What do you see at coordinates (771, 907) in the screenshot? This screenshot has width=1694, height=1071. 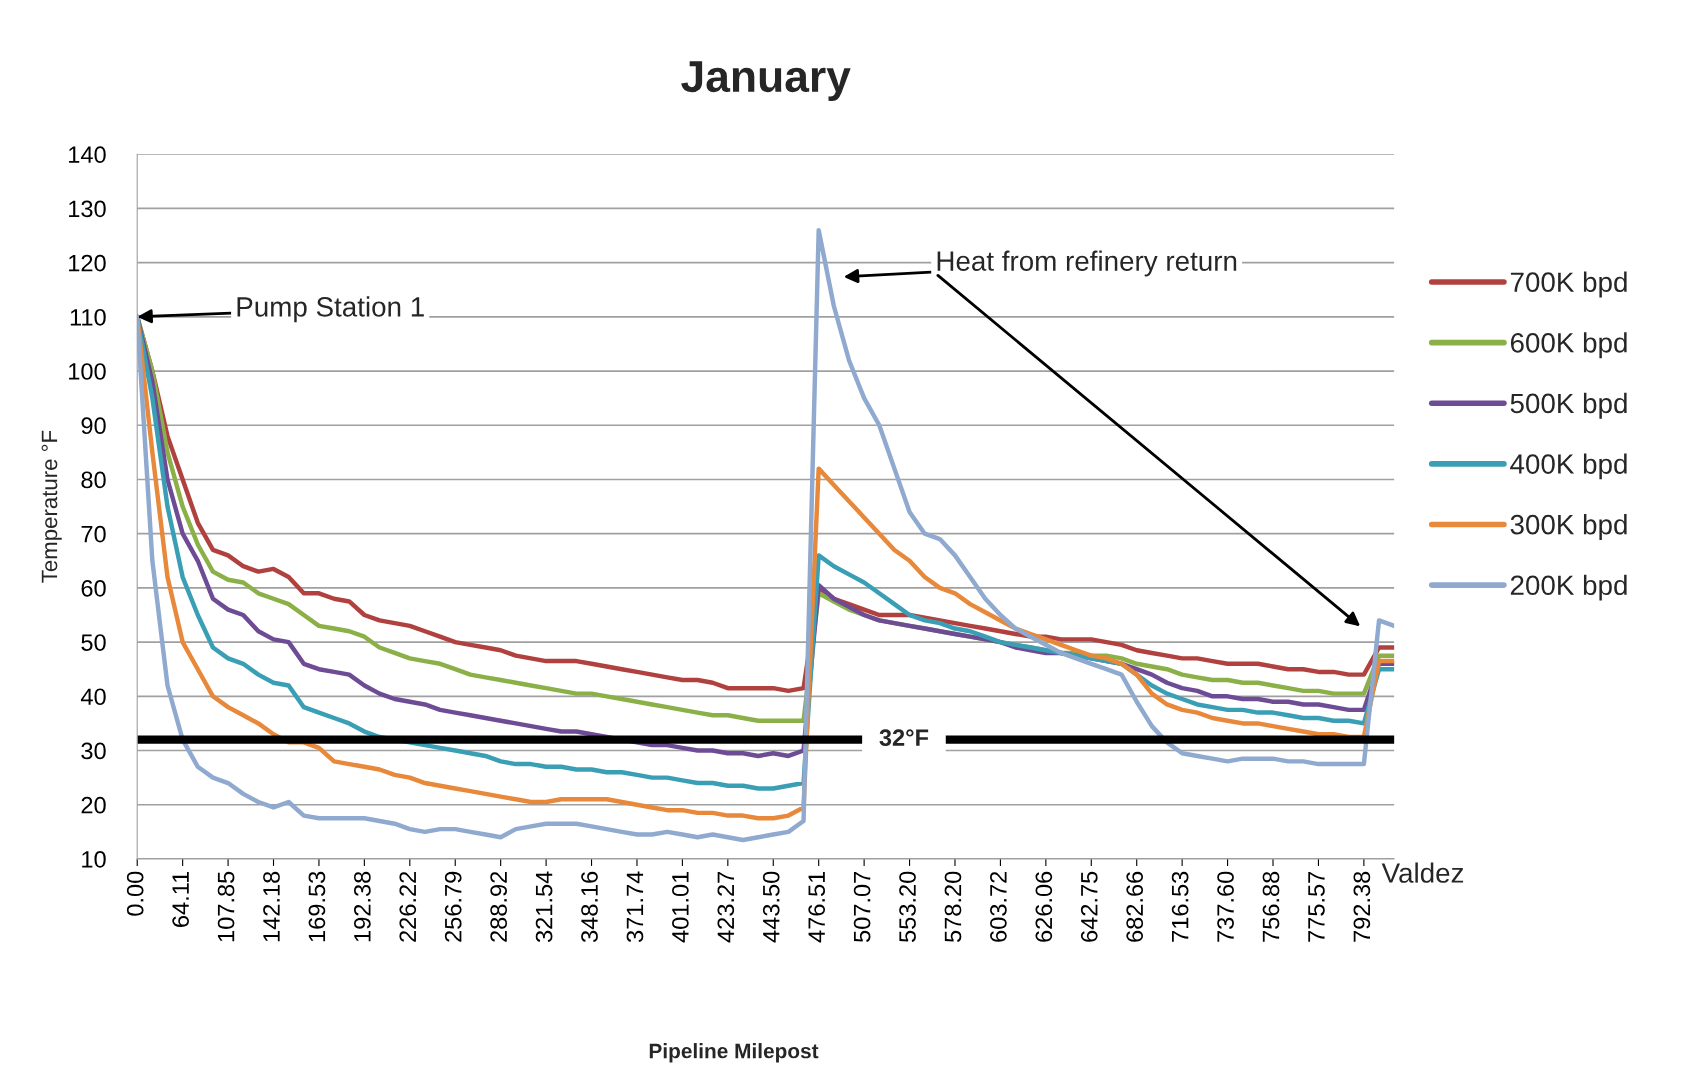 I see `x-tick-label: 443.50` at bounding box center [771, 907].